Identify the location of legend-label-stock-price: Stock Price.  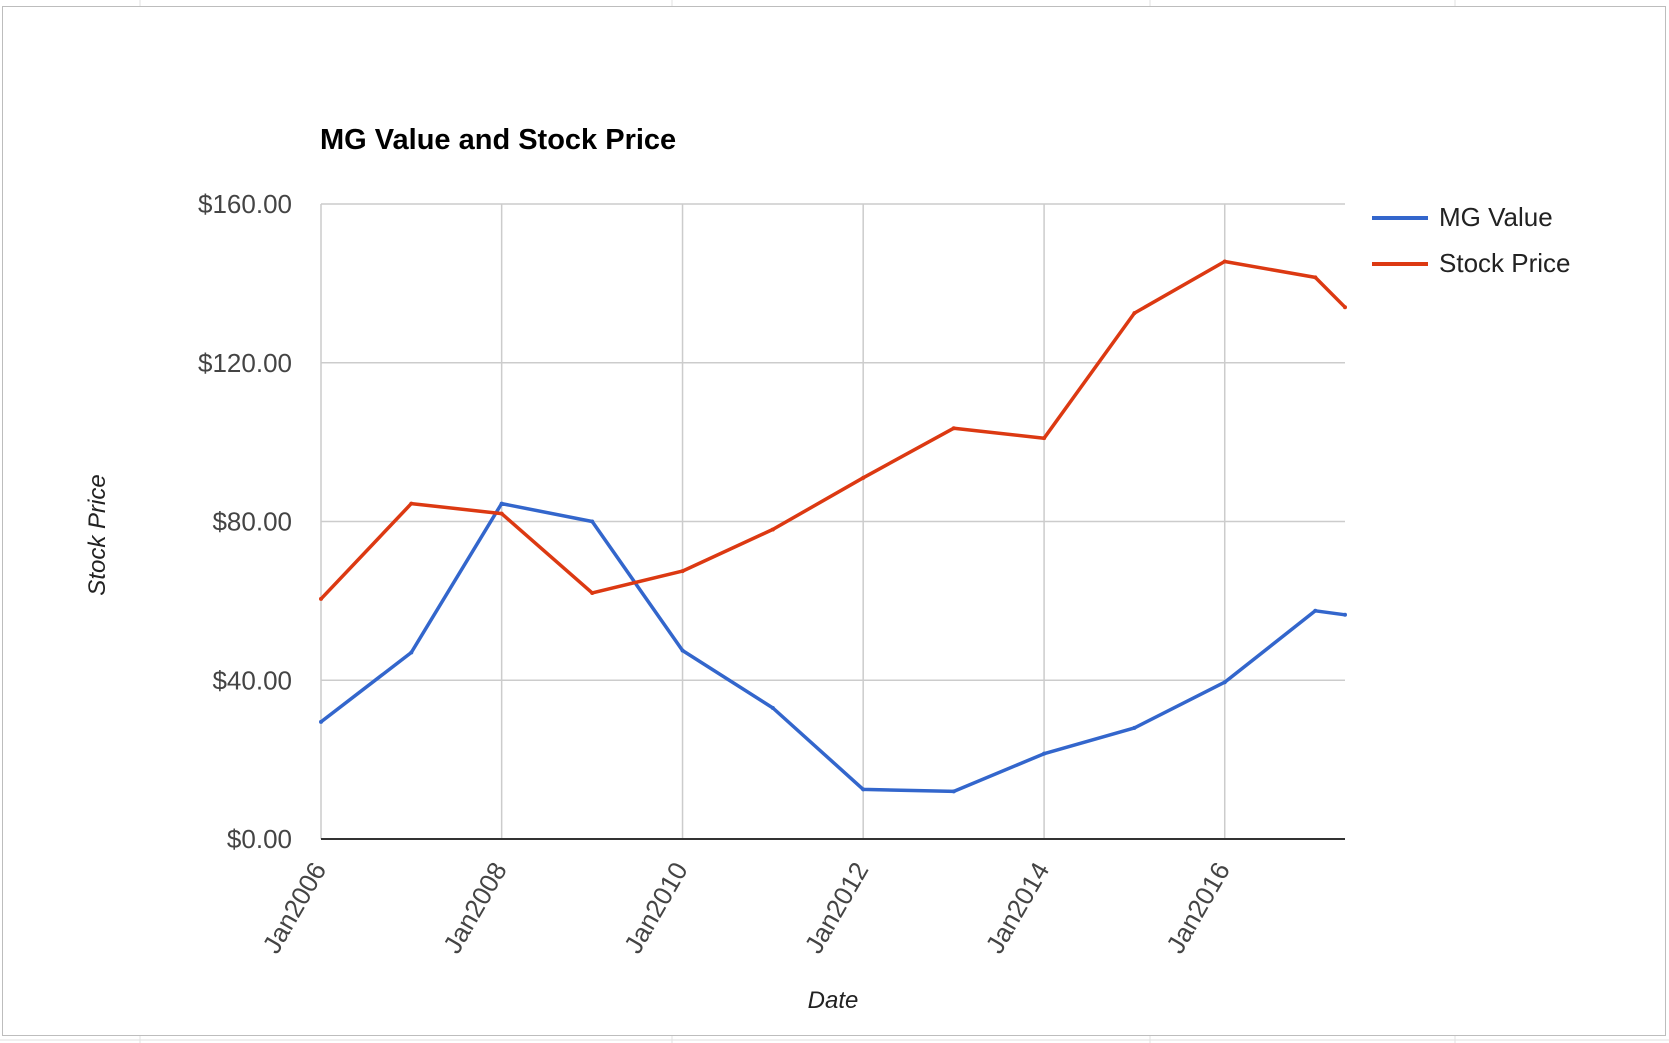
(1505, 263).